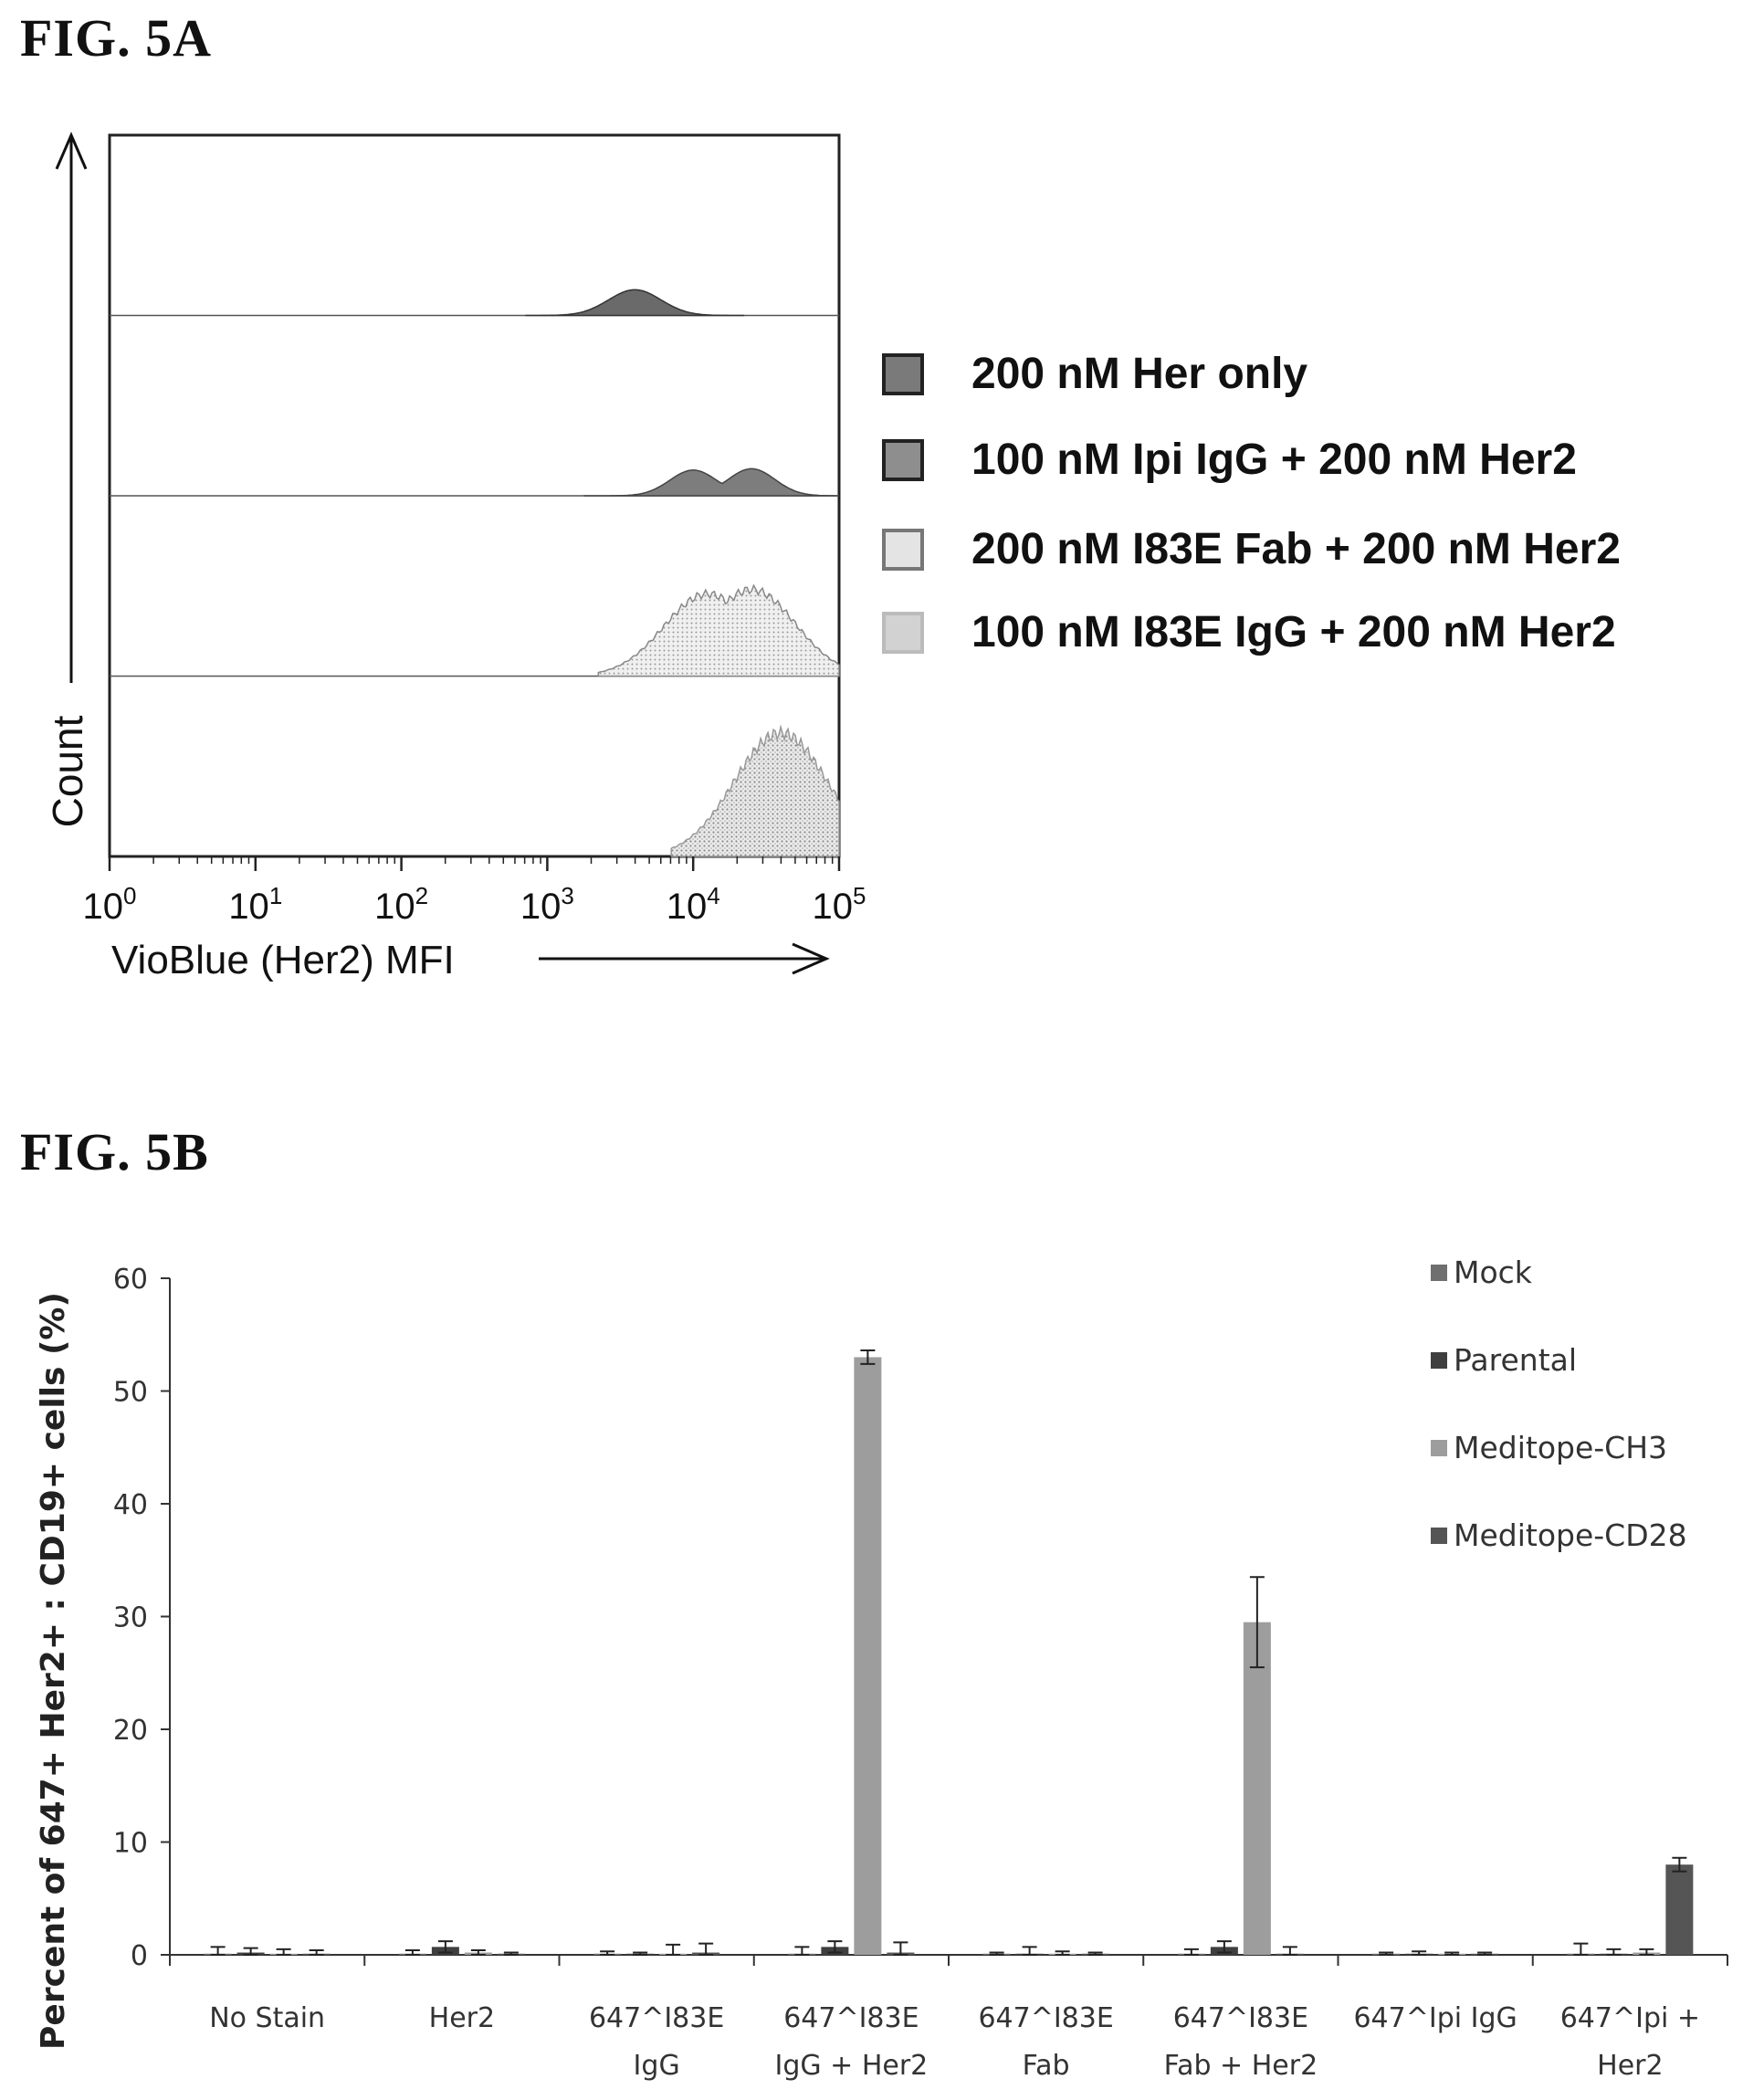 The height and width of the screenshot is (2100, 1743). Describe the element at coordinates (1274, 460) in the screenshot. I see `legend-label: 100 nM Ipi IgG + 200 nM Her2` at that location.